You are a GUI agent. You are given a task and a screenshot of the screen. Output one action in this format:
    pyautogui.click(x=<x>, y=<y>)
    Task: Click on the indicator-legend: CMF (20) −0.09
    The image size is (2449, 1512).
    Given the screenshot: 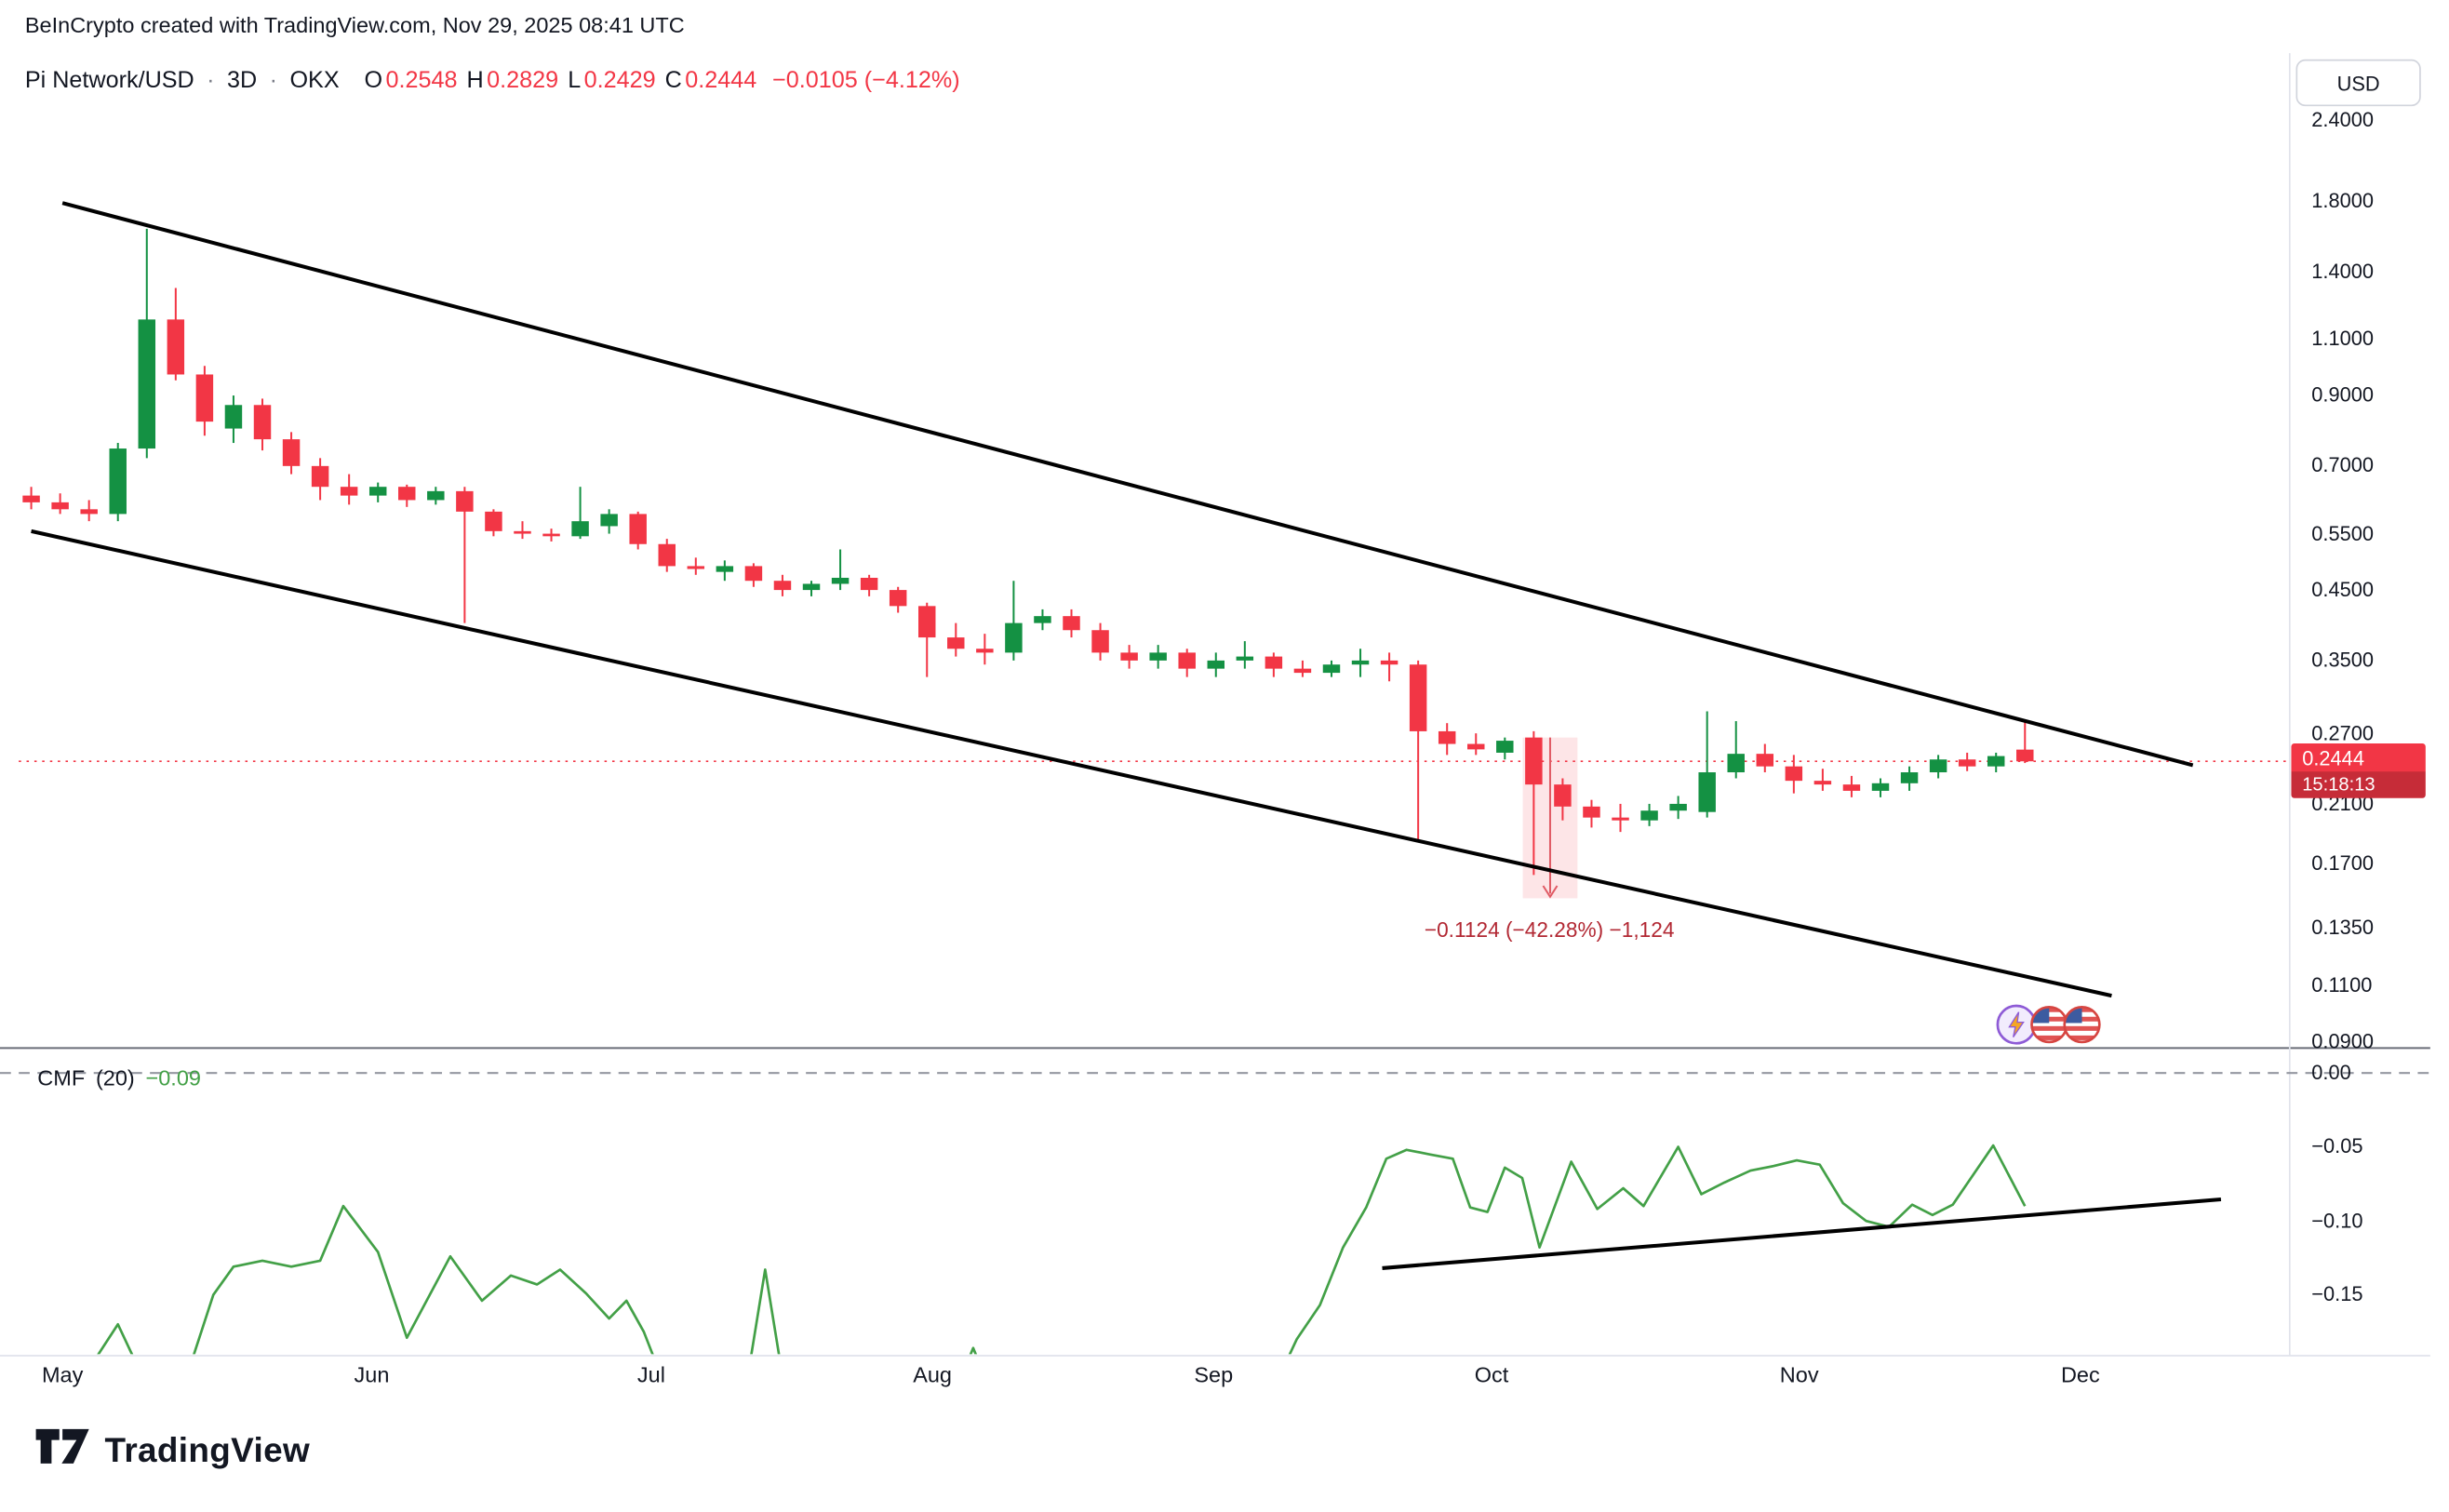 What is the action you would take?
    pyautogui.click(x=119, y=1078)
    